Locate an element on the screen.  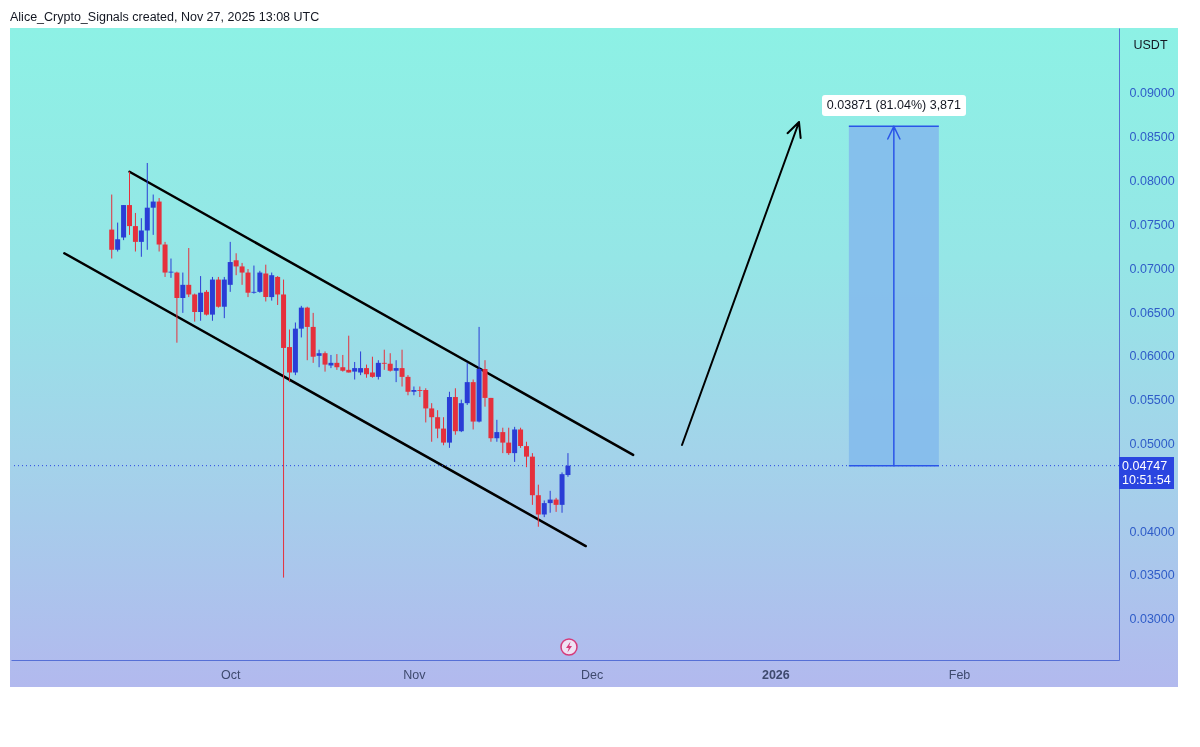
y-tick-label: 0.04000 is located at coordinates (1152, 531).